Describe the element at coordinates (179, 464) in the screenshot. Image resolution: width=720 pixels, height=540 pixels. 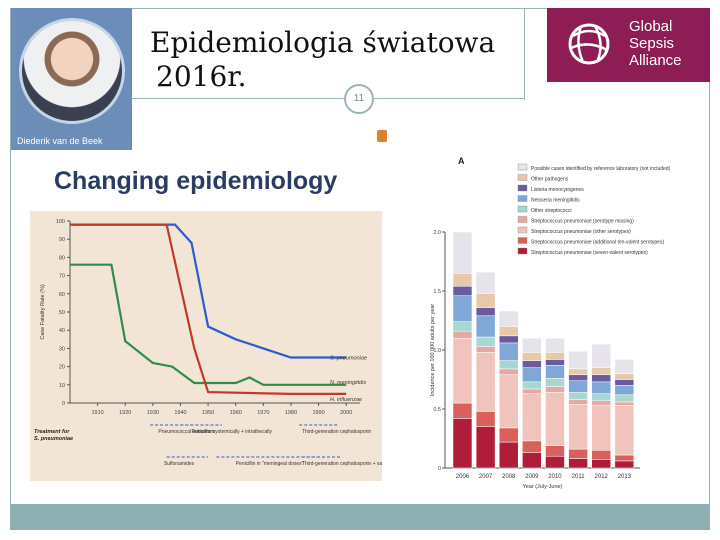
I see `treatment-label: Sulfonamides` at that location.